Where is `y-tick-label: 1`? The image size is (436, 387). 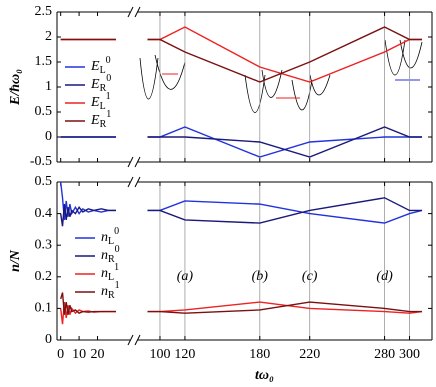
y-tick-label: 1 is located at coordinates (48, 86).